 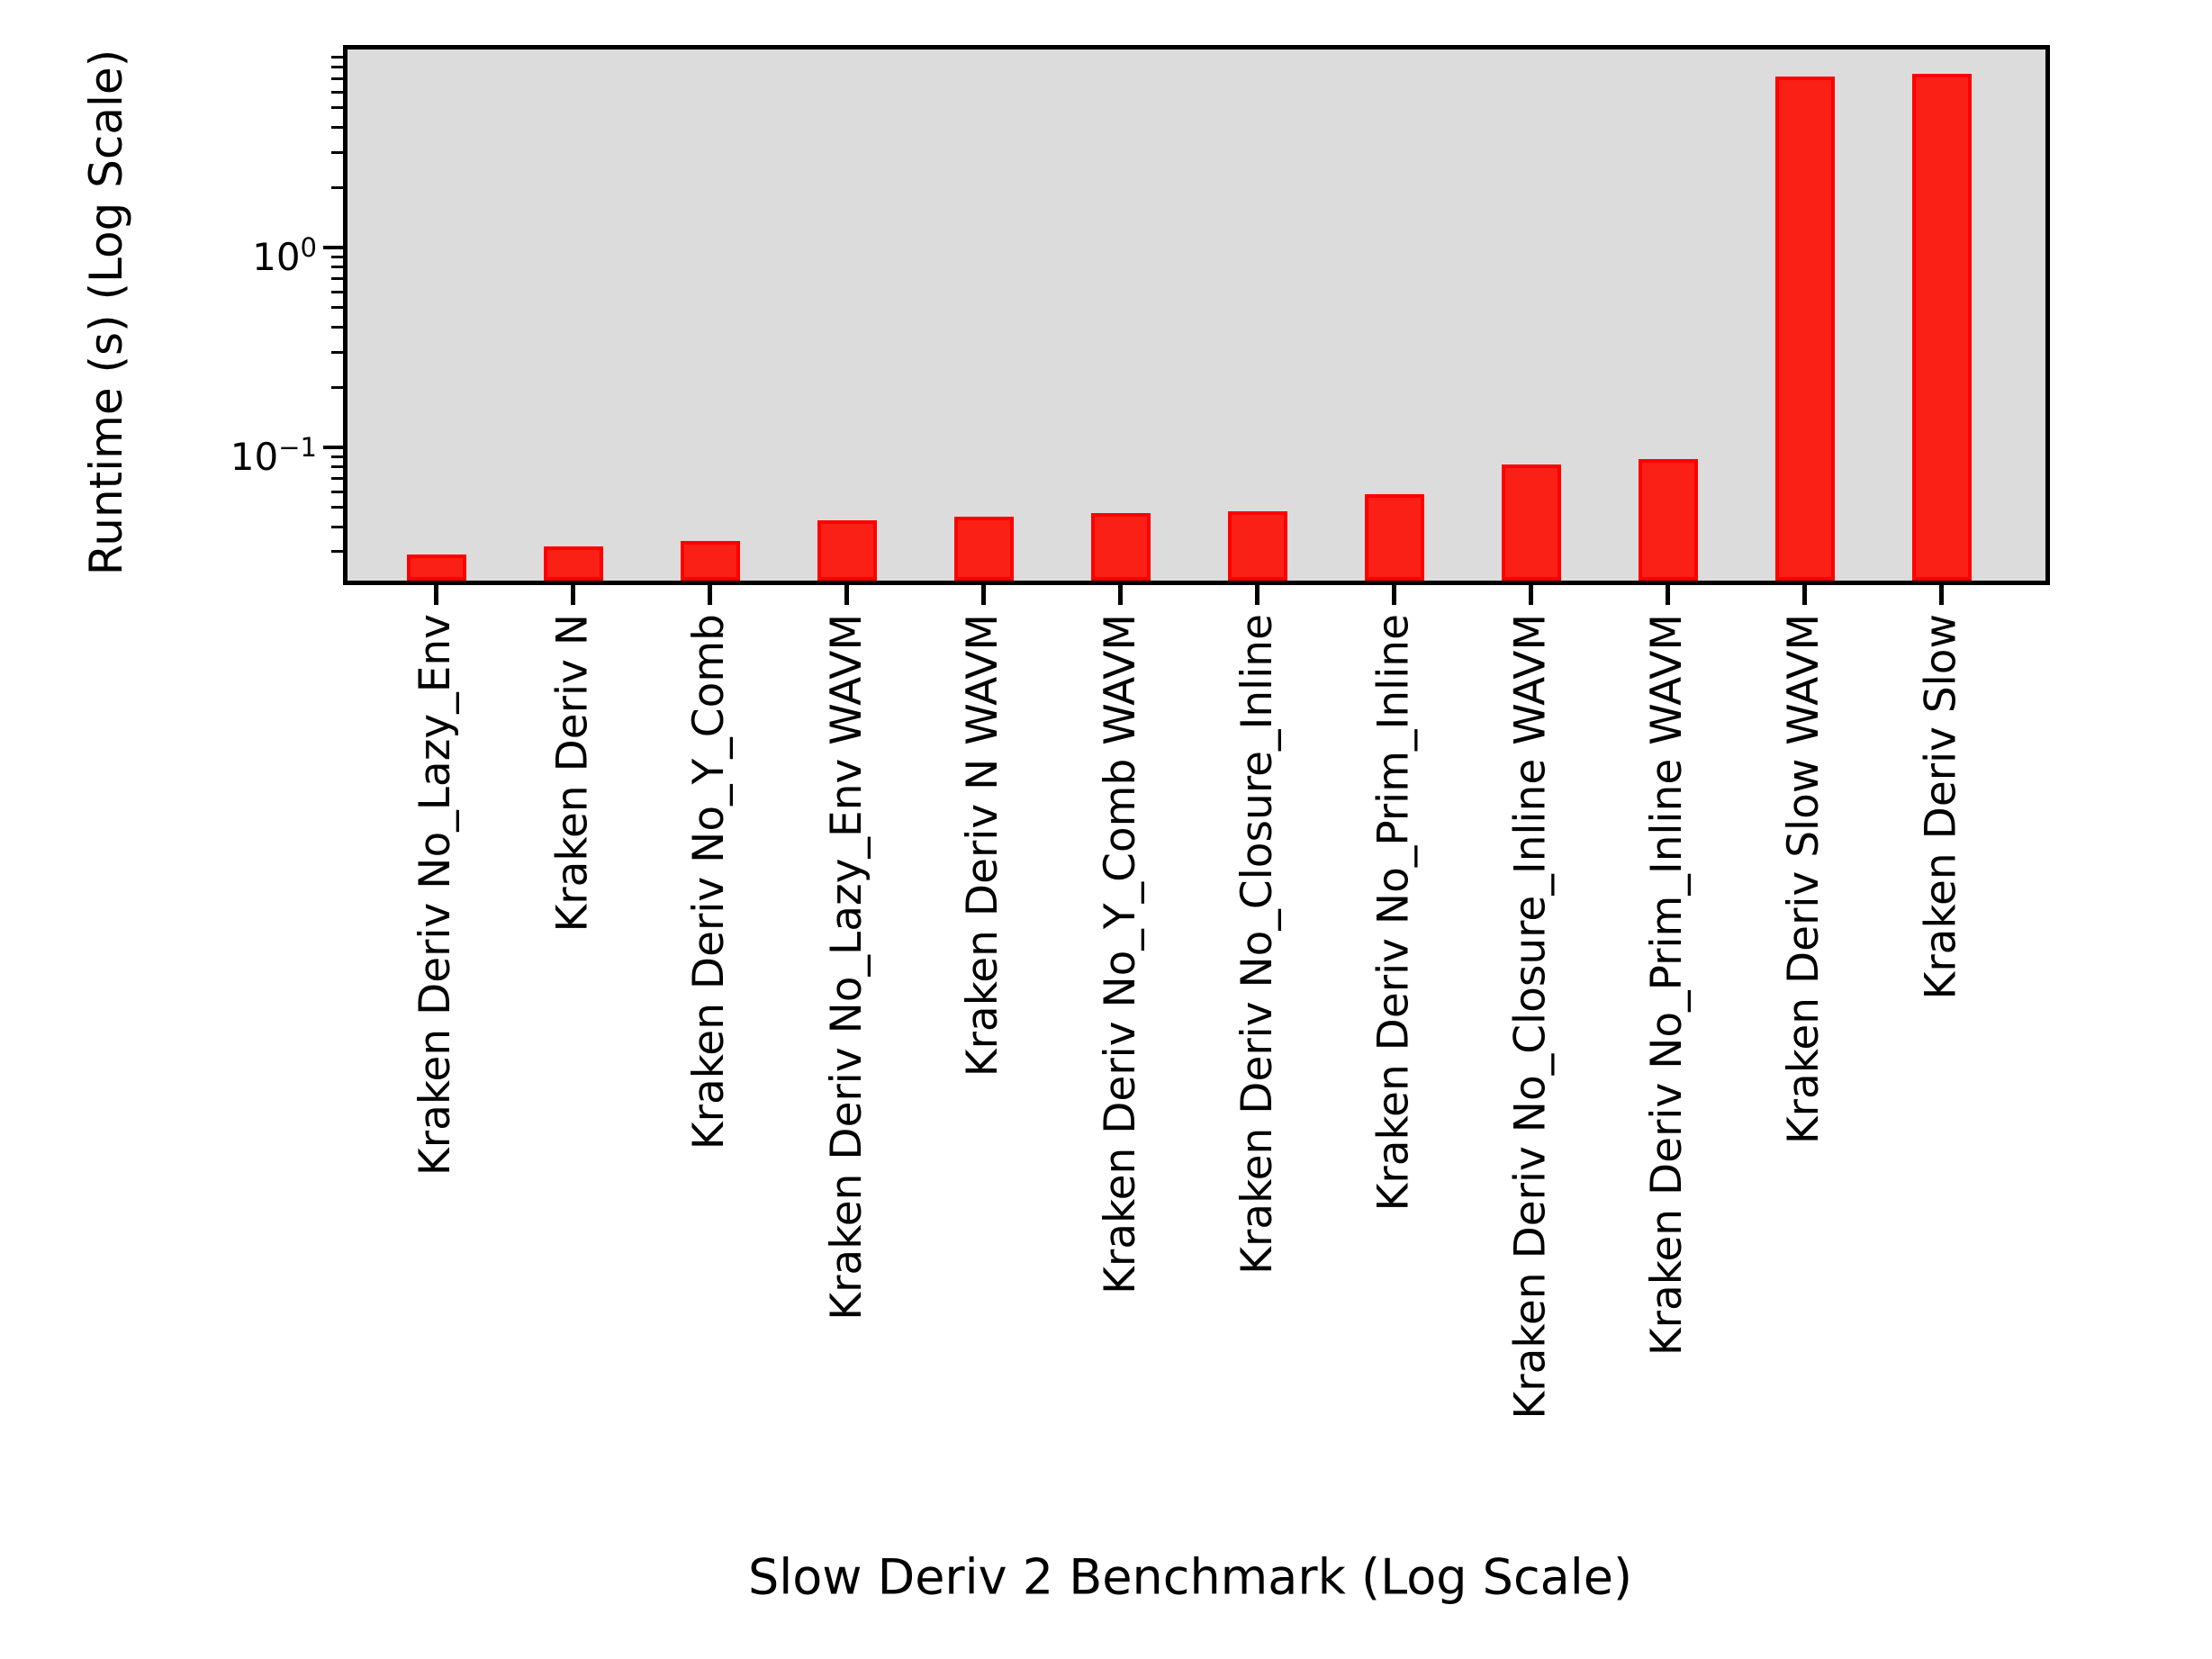 What do you see at coordinates (1120, 954) in the screenshot?
I see `x-tick-label: Kraken Deriv No_Y_Comb WAVM` at bounding box center [1120, 954].